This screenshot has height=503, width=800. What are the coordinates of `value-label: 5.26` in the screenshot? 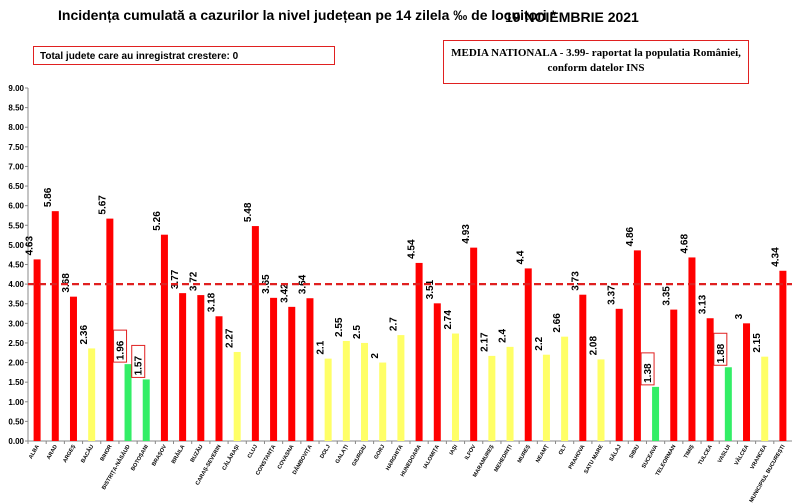 It's located at (157, 221).